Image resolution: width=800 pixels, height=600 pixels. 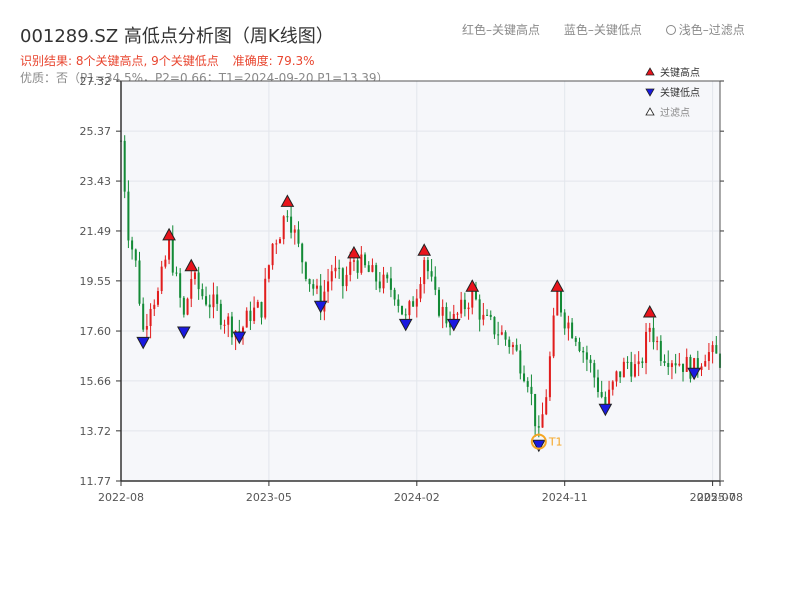 I want to click on t1-label: T1, so click(x=555, y=442).